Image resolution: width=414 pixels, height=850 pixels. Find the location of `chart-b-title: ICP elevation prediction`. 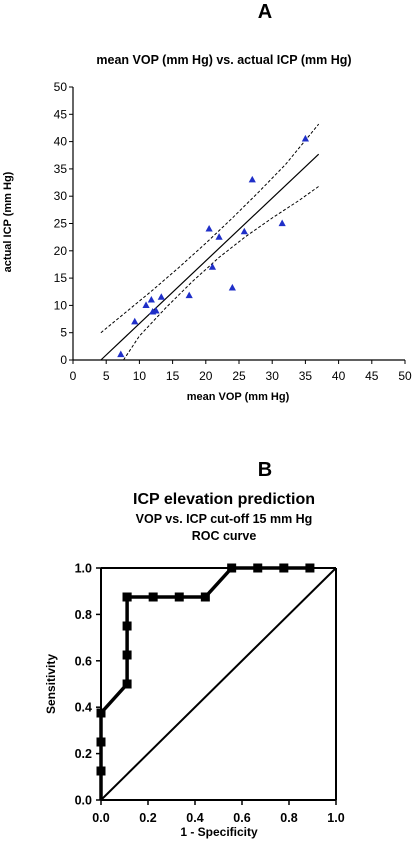

chart-b-title: ICP elevation prediction is located at coordinates (224, 499).